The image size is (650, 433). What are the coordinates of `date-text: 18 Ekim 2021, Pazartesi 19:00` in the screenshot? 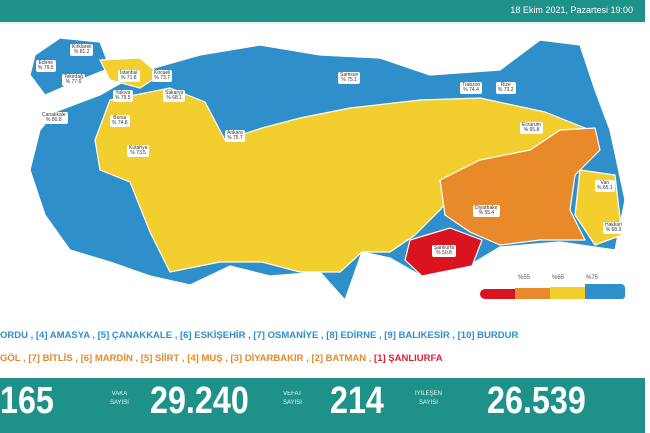 It's located at (571, 10).